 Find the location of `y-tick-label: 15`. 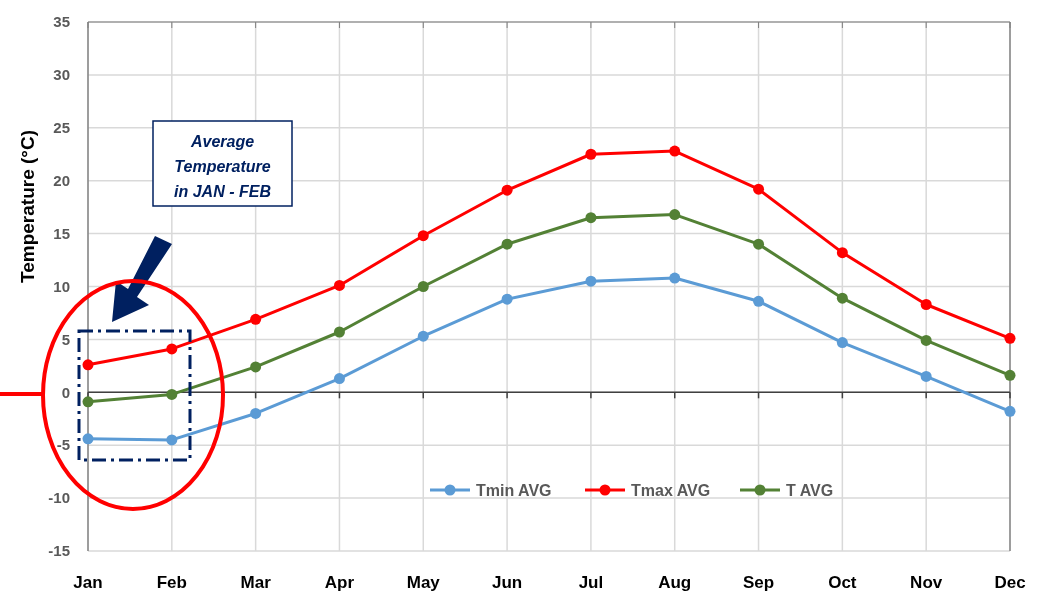

y-tick-label: 15 is located at coordinates (61, 233).